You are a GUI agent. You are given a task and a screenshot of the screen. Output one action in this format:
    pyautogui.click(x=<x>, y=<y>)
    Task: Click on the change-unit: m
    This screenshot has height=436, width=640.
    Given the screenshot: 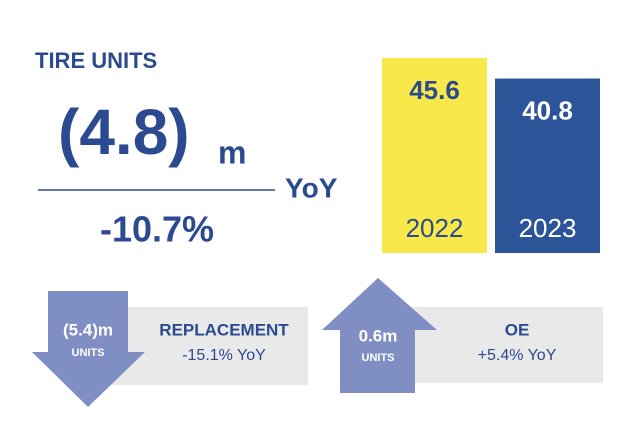 What is the action you would take?
    pyautogui.click(x=232, y=152)
    